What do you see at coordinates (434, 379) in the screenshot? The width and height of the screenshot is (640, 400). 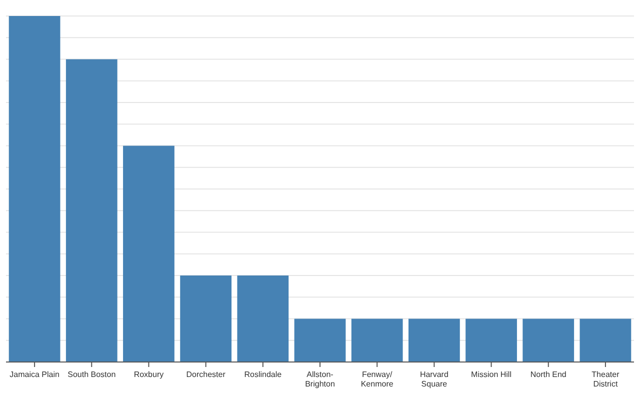 I see `x-tick-label: Harvard Square` at bounding box center [434, 379].